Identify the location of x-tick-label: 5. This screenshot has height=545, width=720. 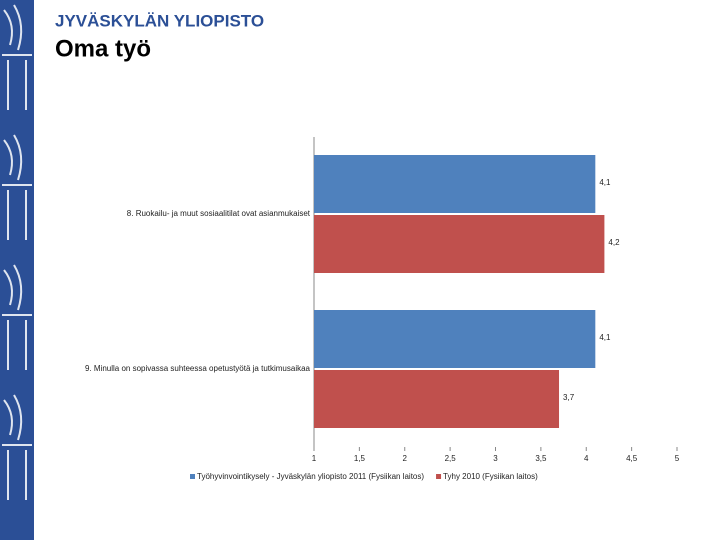
(677, 458).